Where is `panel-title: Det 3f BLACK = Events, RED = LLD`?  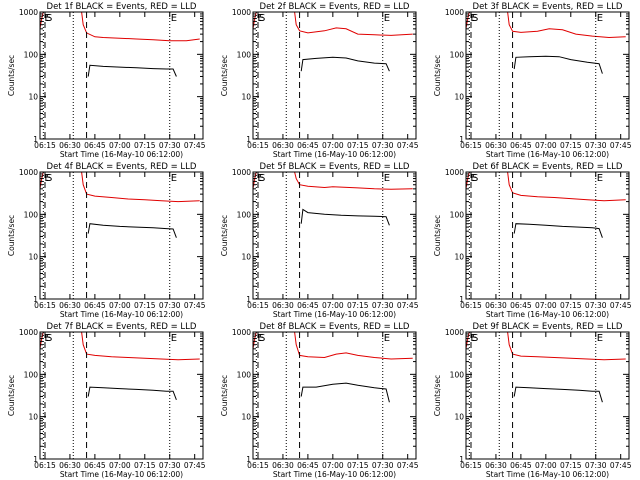
panel-title: Det 3f BLACK = Events, RED = LLD is located at coordinates (548, 7).